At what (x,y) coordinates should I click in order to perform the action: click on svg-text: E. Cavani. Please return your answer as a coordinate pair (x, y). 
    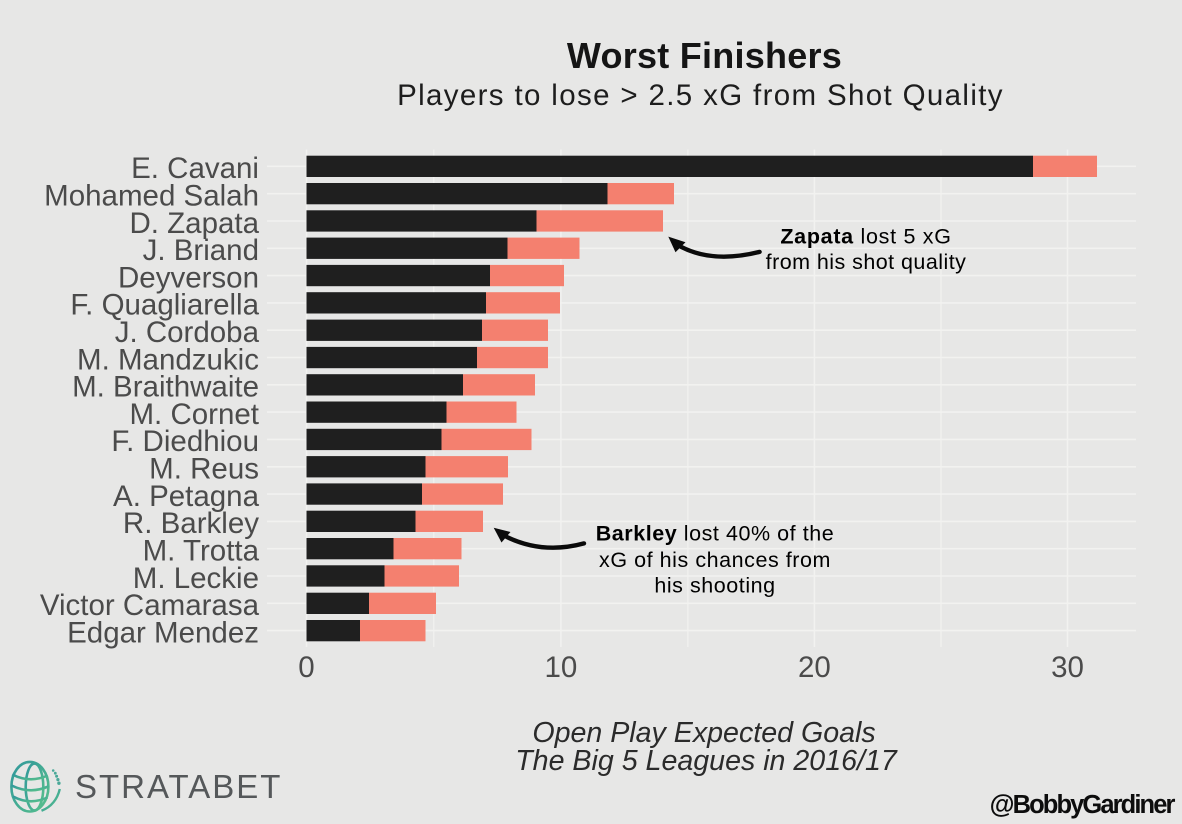
    Looking at the image, I should click on (195, 168).